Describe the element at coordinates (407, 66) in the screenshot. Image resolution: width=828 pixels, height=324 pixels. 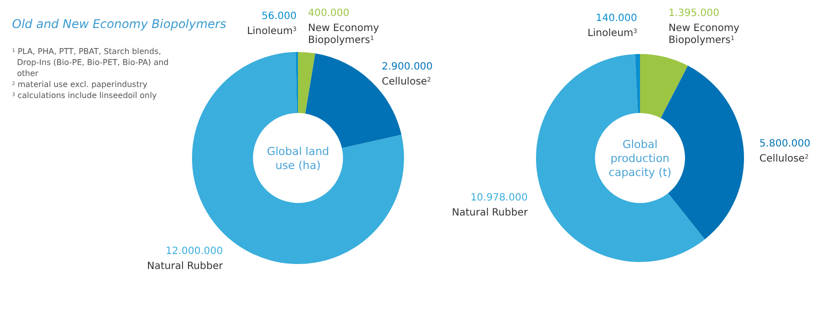
I see `data-label: 2.900.000` at that location.